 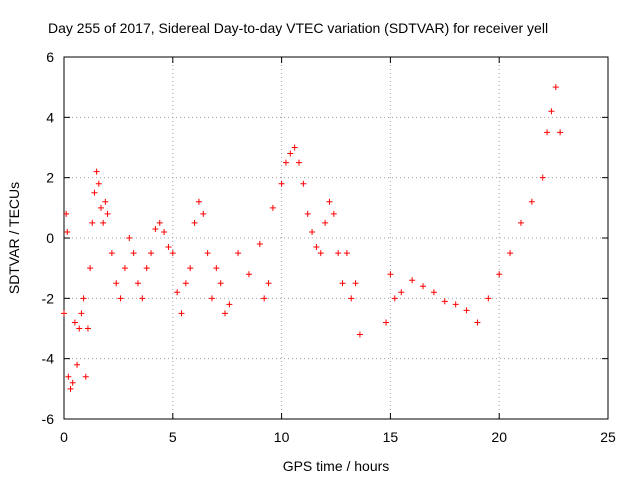 What do you see at coordinates (64, 437) in the screenshot?
I see `x-tick-label: 0` at bounding box center [64, 437].